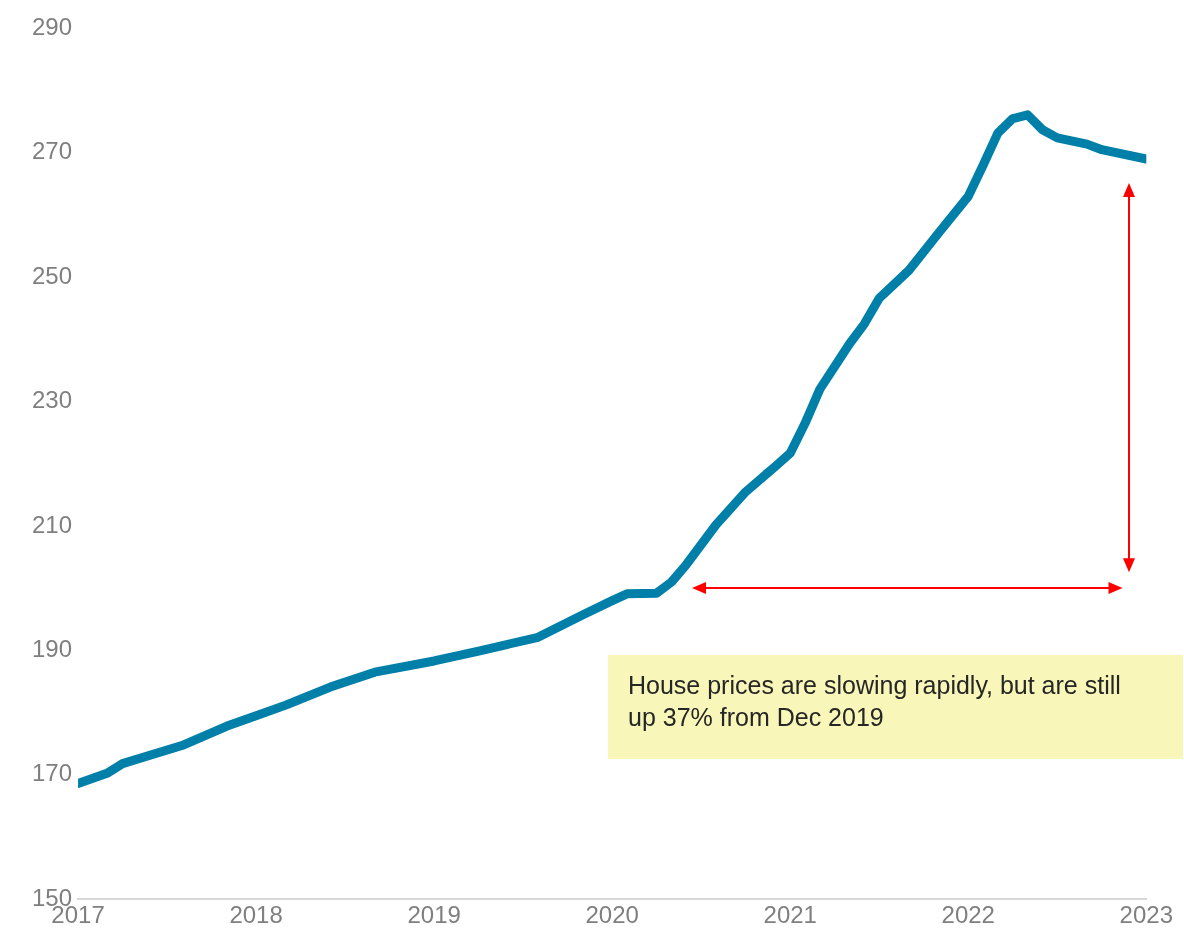 Image resolution: width=1184 pixels, height=942 pixels. What do you see at coordinates (52, 27) in the screenshot?
I see `y-tick-label: 290` at bounding box center [52, 27].